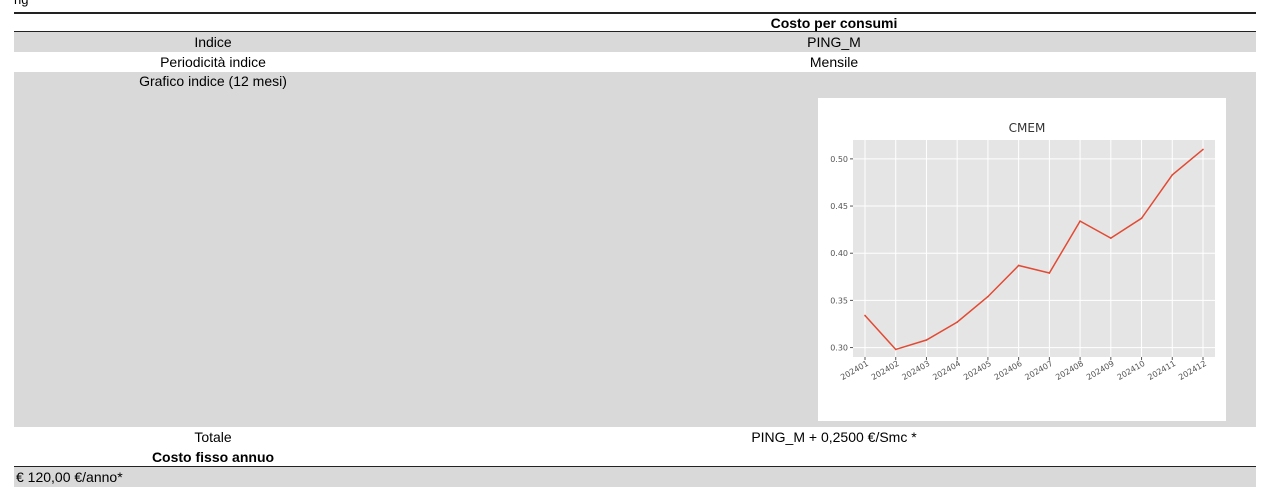 The width and height of the screenshot is (1263, 504). Describe the element at coordinates (213, 42) in the screenshot. I see `indice-label: Indice` at that location.